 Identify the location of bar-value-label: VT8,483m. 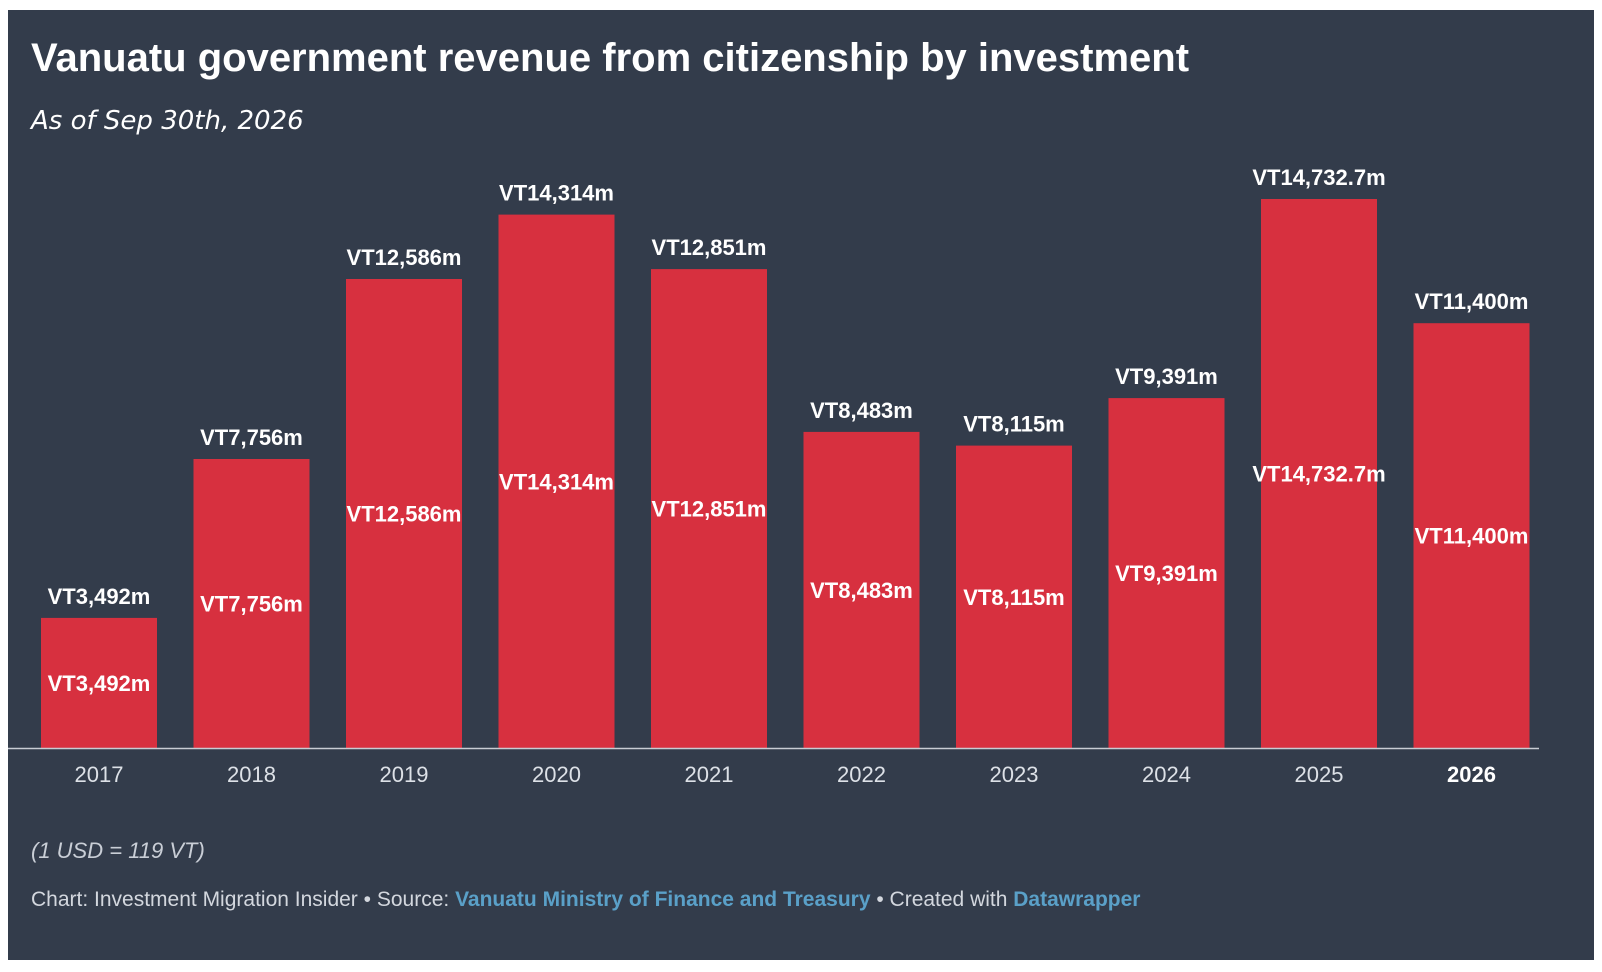
(861, 410).